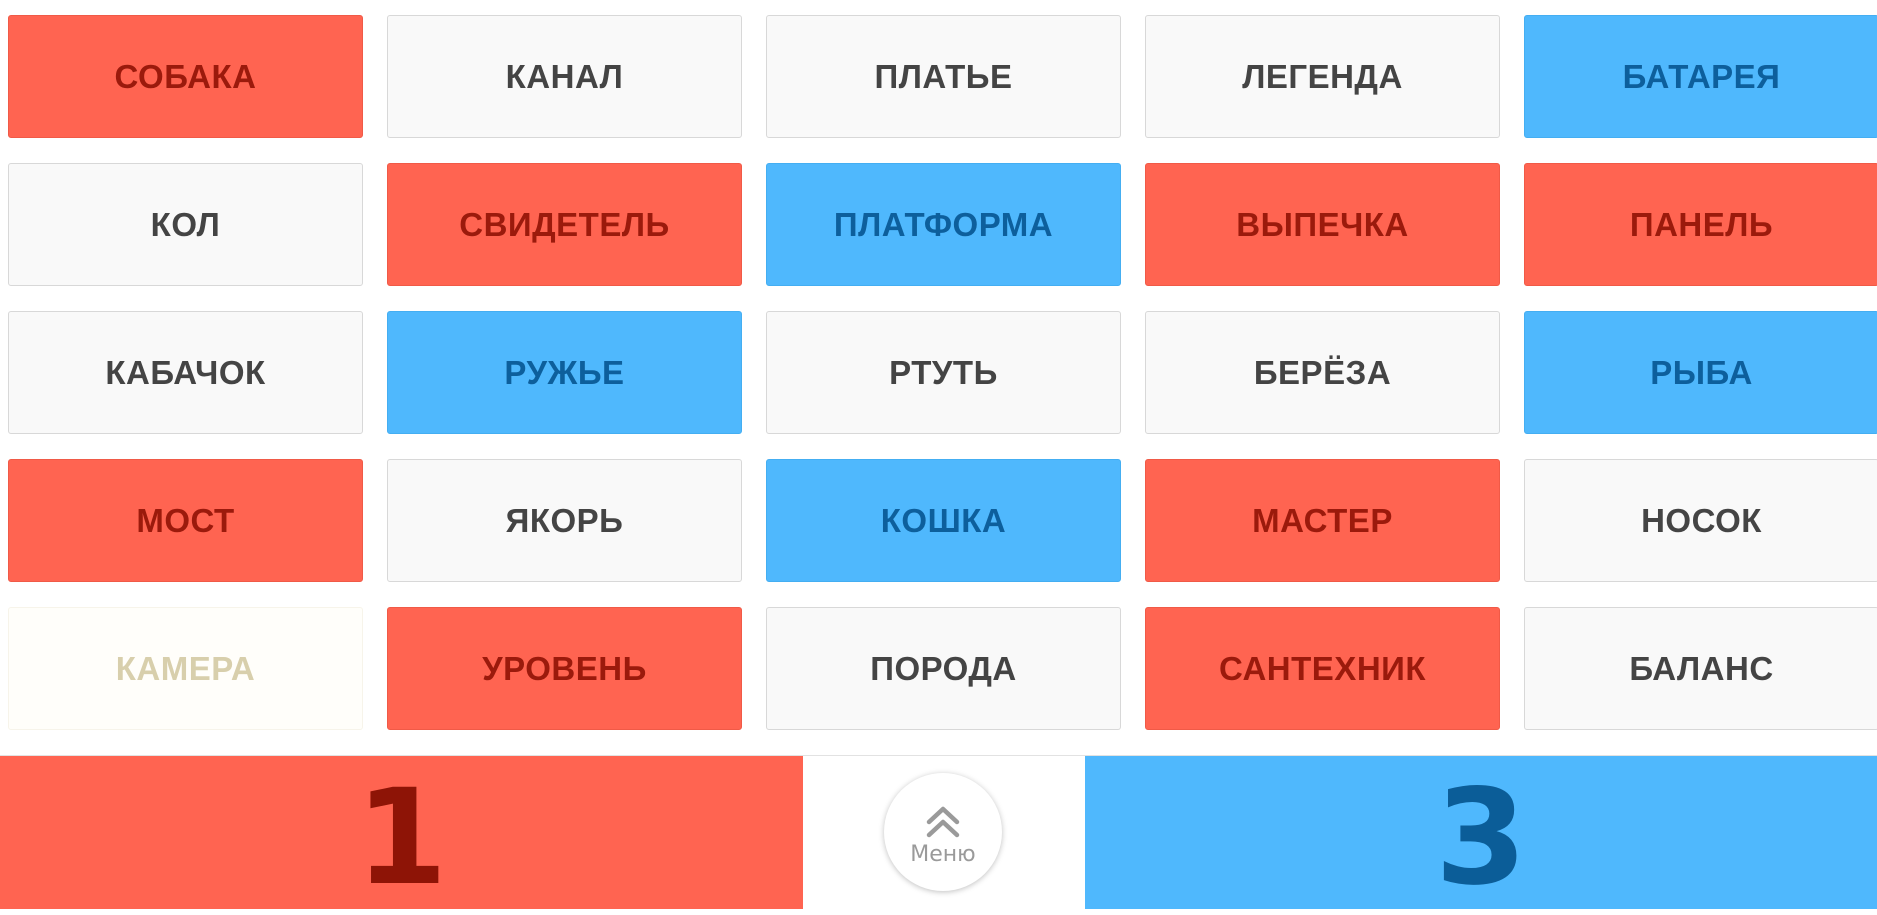  I want to click on word-card: ЛЕГЕНДА, so click(1322, 76).